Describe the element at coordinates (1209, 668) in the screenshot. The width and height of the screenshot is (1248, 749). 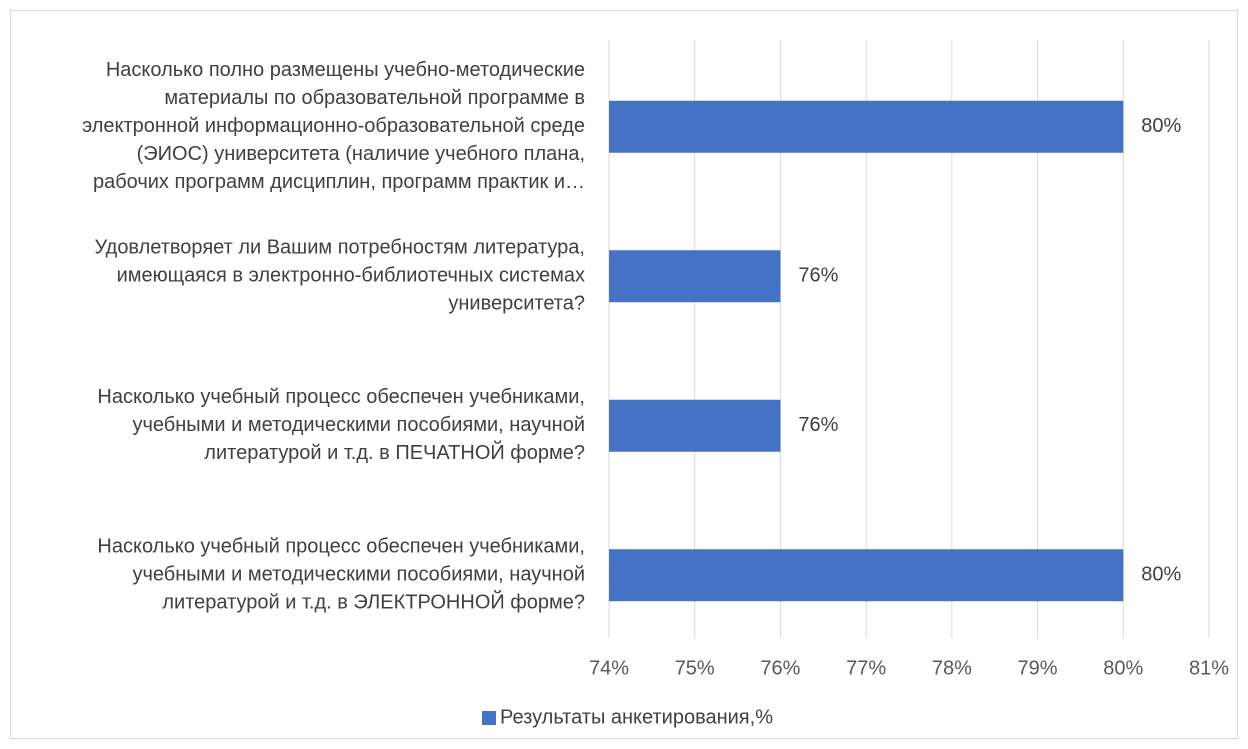
I see `x-tick-label: 81%` at that location.